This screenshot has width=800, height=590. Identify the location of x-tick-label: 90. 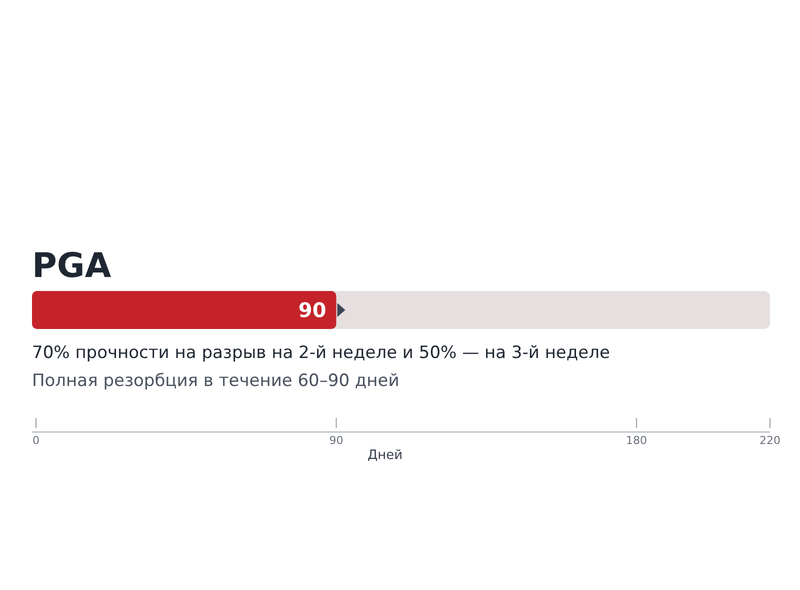
(336, 440).